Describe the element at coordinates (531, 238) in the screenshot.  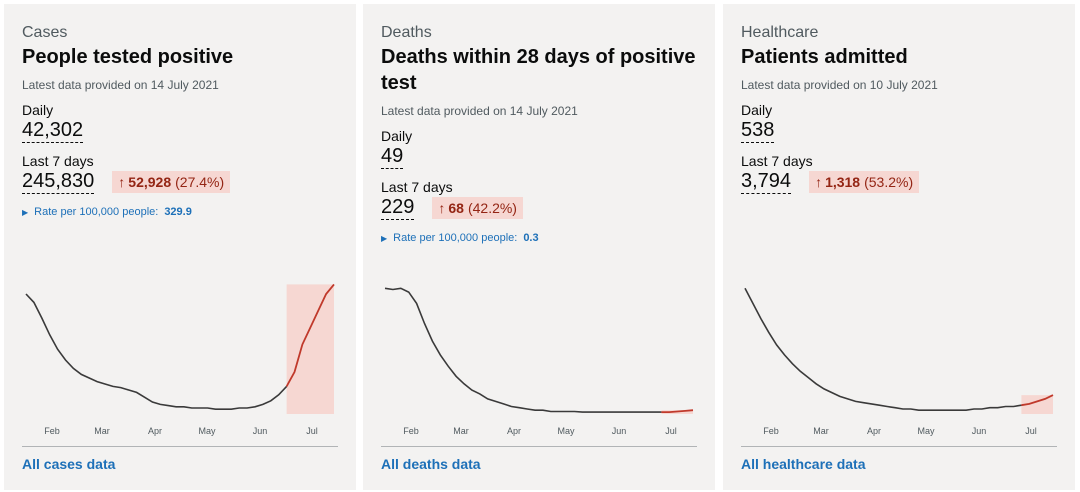
I see `rate-value: 0.3` at that location.